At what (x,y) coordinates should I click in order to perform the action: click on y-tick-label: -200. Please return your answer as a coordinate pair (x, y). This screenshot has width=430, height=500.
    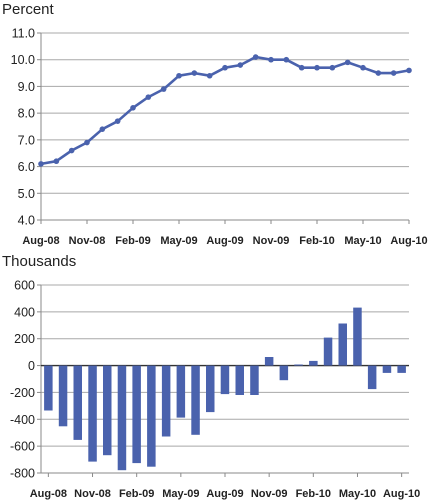
    Looking at the image, I should click on (22, 393).